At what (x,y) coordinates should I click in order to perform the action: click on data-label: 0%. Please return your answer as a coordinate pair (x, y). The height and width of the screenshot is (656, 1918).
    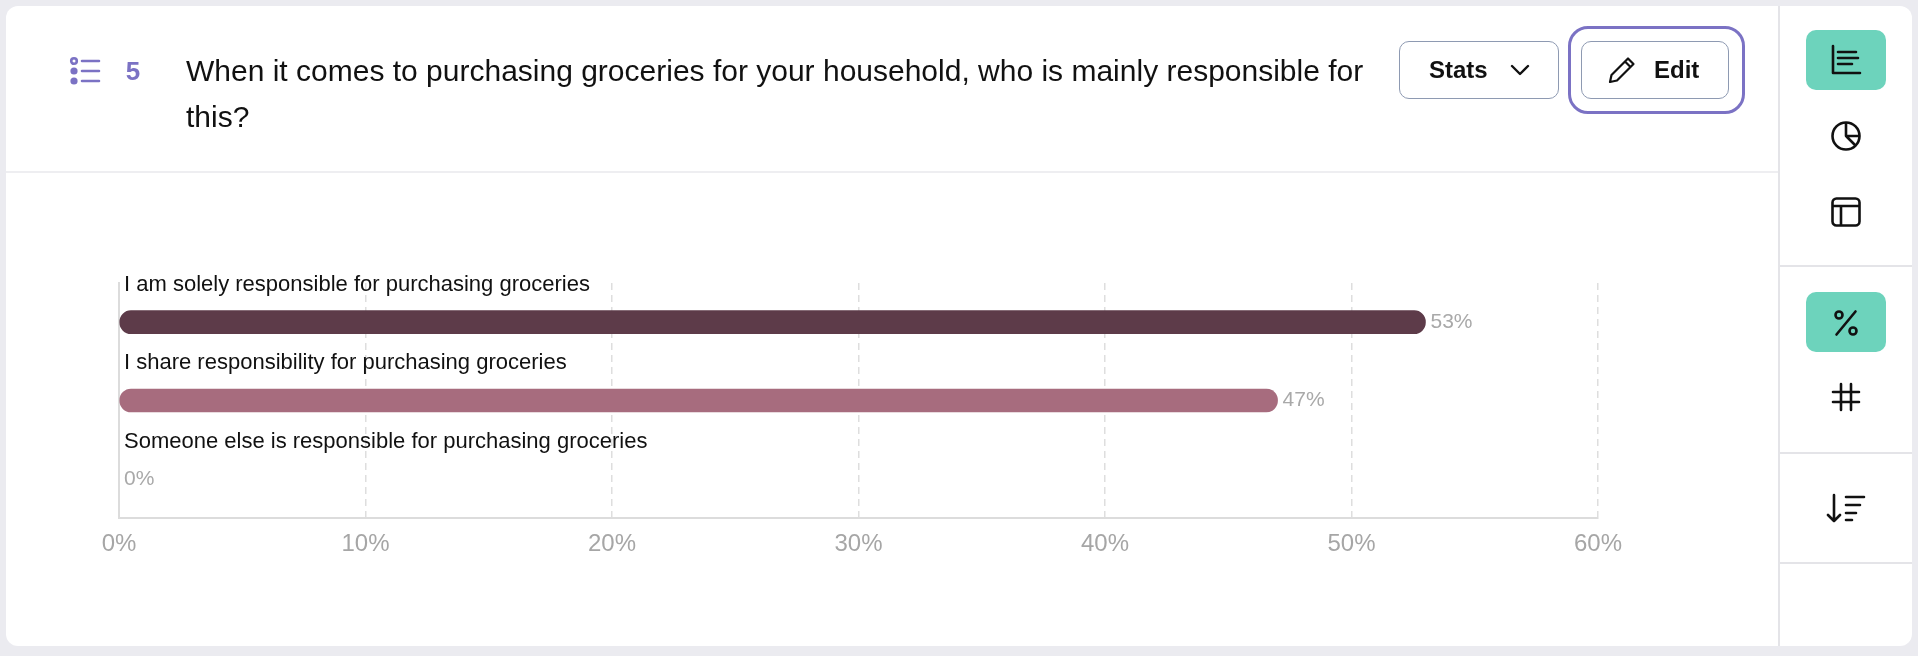
    Looking at the image, I should click on (139, 477).